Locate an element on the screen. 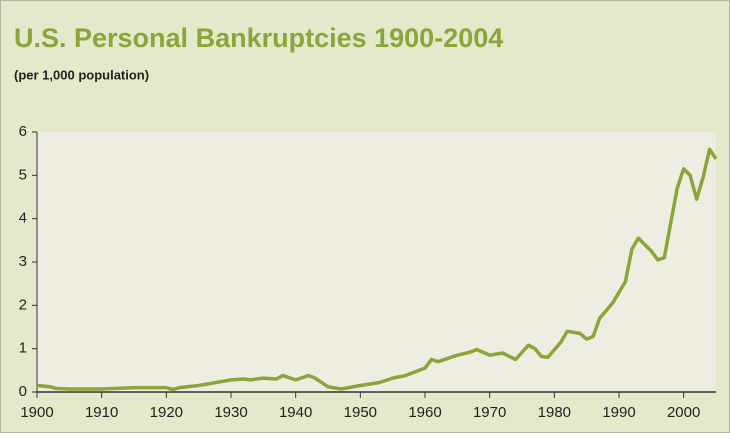  chart-subtitle: (per 1,000 population) is located at coordinates (81, 74).